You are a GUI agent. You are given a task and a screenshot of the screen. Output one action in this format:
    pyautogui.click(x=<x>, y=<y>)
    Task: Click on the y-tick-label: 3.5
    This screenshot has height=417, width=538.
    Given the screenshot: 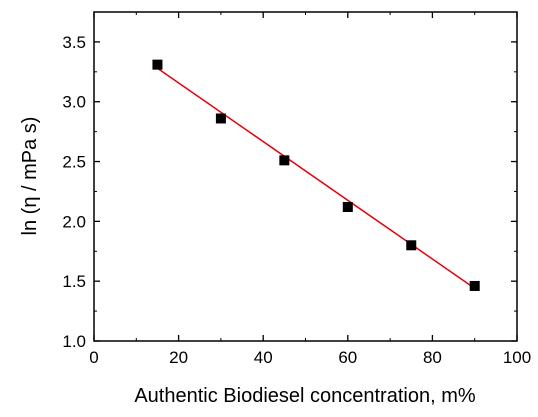 What is the action you would take?
    pyautogui.click(x=74, y=42)
    